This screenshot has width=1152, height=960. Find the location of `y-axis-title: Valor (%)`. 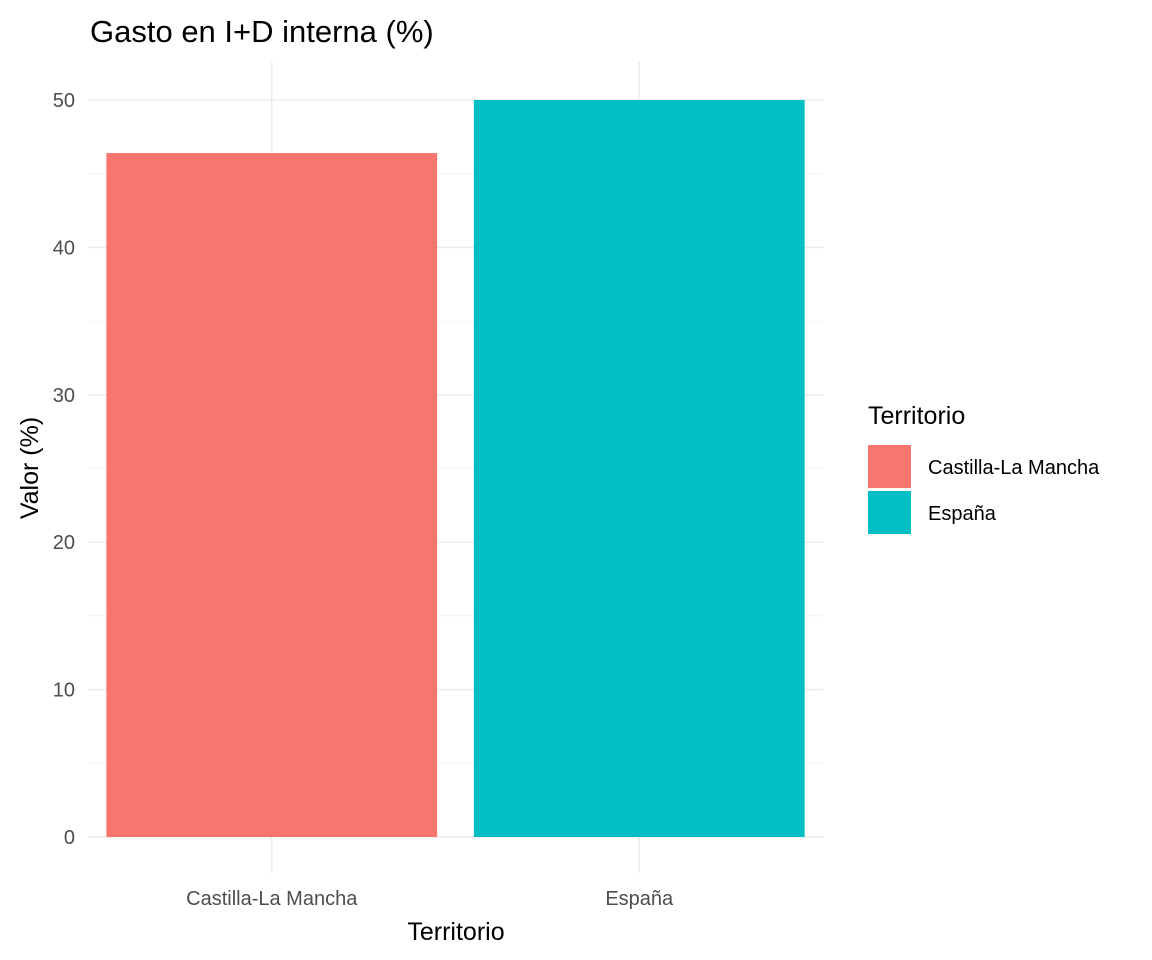

y-axis-title: Valor (%) is located at coordinates (30, 468).